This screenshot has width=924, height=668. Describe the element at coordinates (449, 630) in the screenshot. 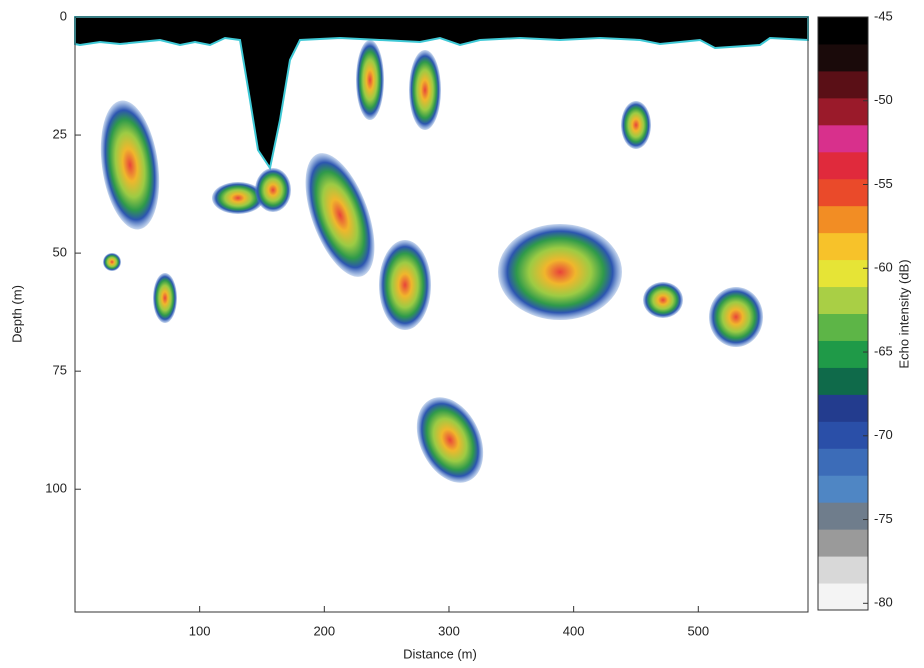

I see `x-tick-label: 300` at that location.